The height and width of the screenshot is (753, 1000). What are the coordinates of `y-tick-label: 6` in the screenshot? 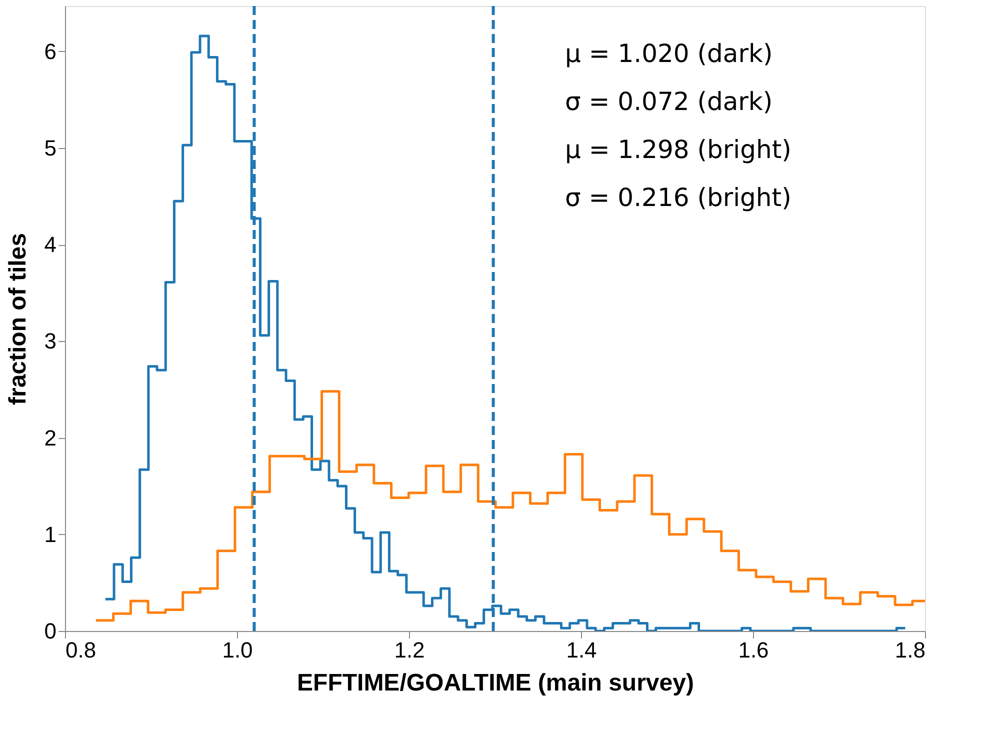 It's located at (50, 51).